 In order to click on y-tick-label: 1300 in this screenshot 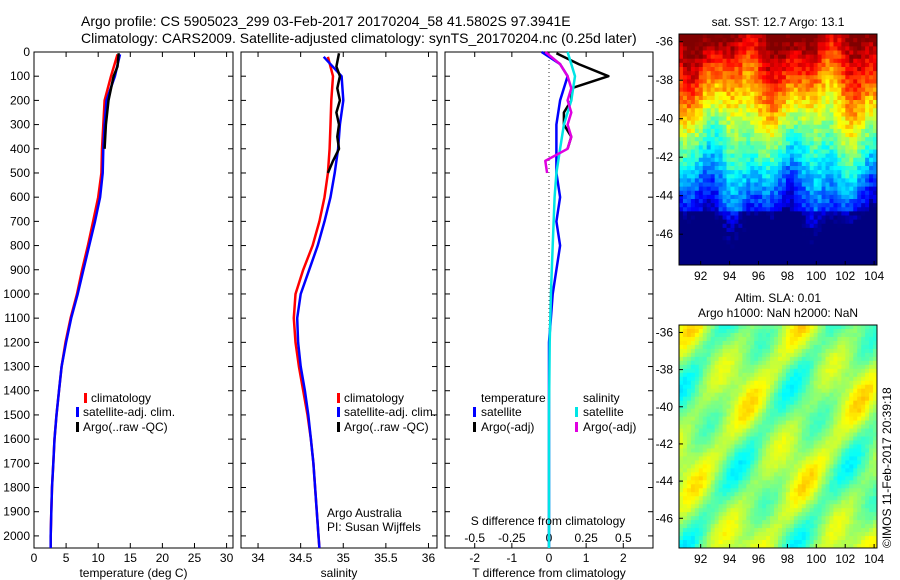, I will do `click(16, 367)`.